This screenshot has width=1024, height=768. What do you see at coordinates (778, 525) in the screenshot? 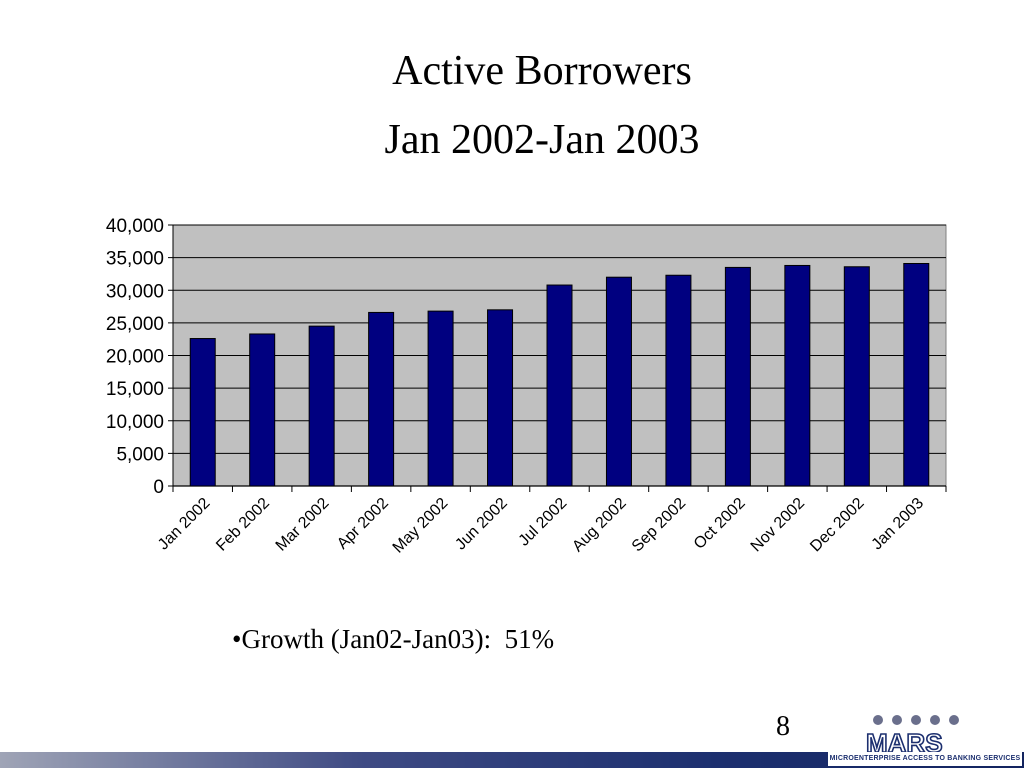
I see `x-tick-label: Nov 2002` at bounding box center [778, 525].